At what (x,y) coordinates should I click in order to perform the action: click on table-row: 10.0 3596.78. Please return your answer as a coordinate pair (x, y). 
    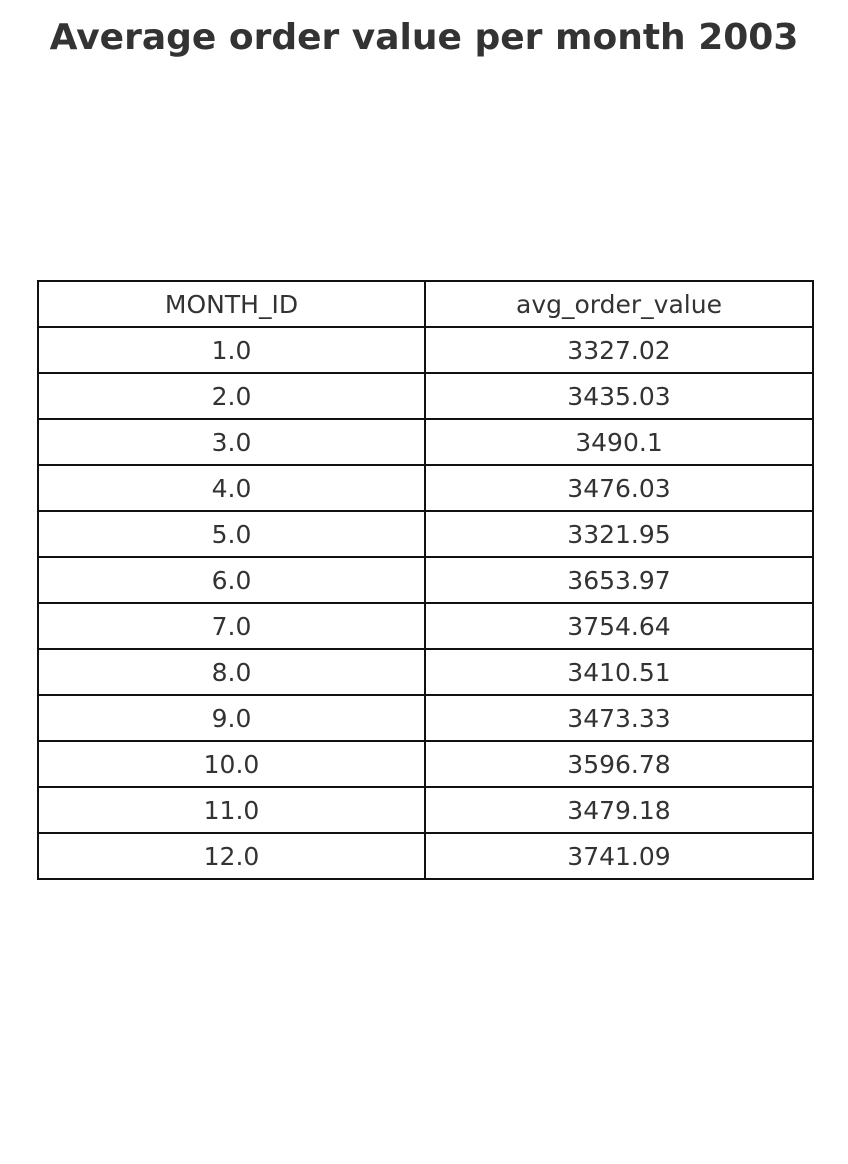
    Looking at the image, I should click on (425, 764).